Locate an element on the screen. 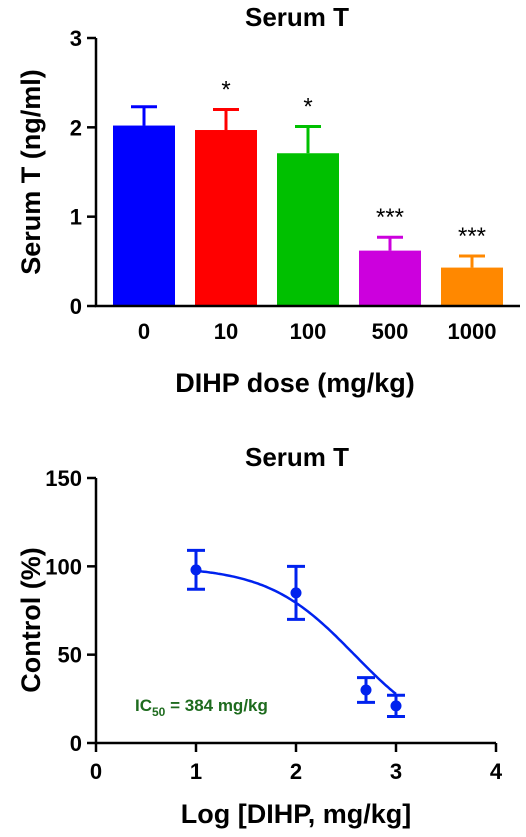 The height and width of the screenshot is (837, 526). y-tick-label: 2 is located at coordinates (76, 127).